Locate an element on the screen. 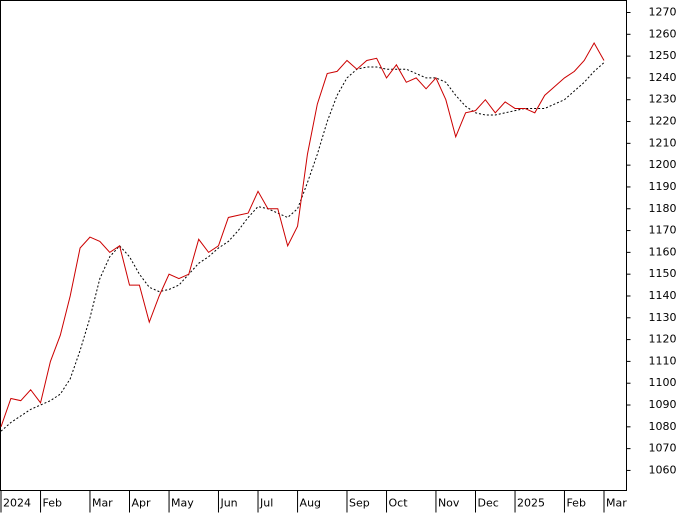 The height and width of the screenshot is (513, 681). y-tick-label: 1060 is located at coordinates (663, 469).